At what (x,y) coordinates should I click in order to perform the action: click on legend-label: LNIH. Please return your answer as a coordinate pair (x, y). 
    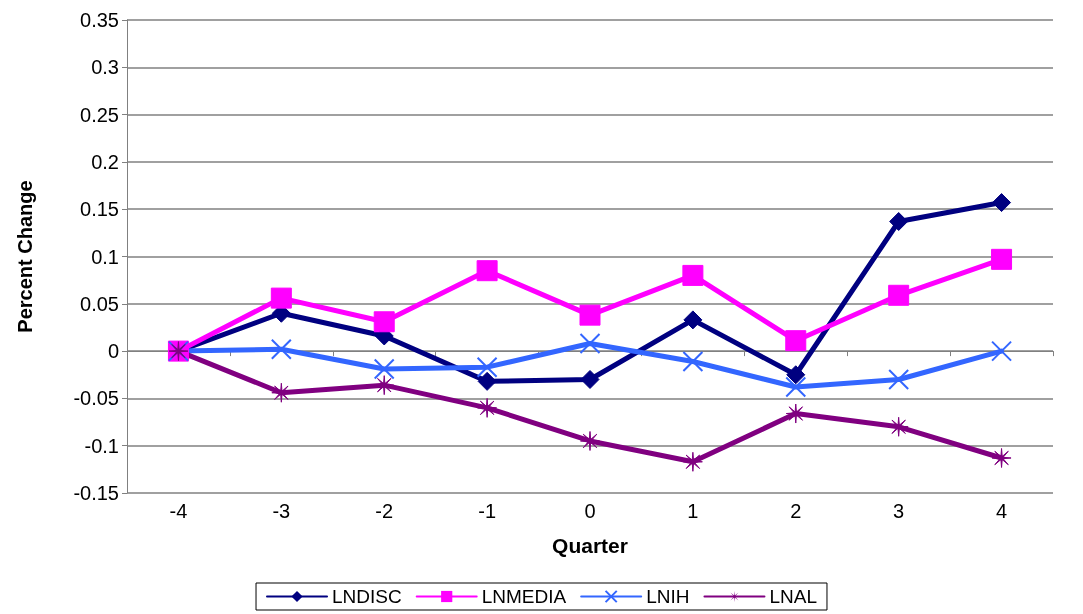
    Looking at the image, I should click on (668, 596).